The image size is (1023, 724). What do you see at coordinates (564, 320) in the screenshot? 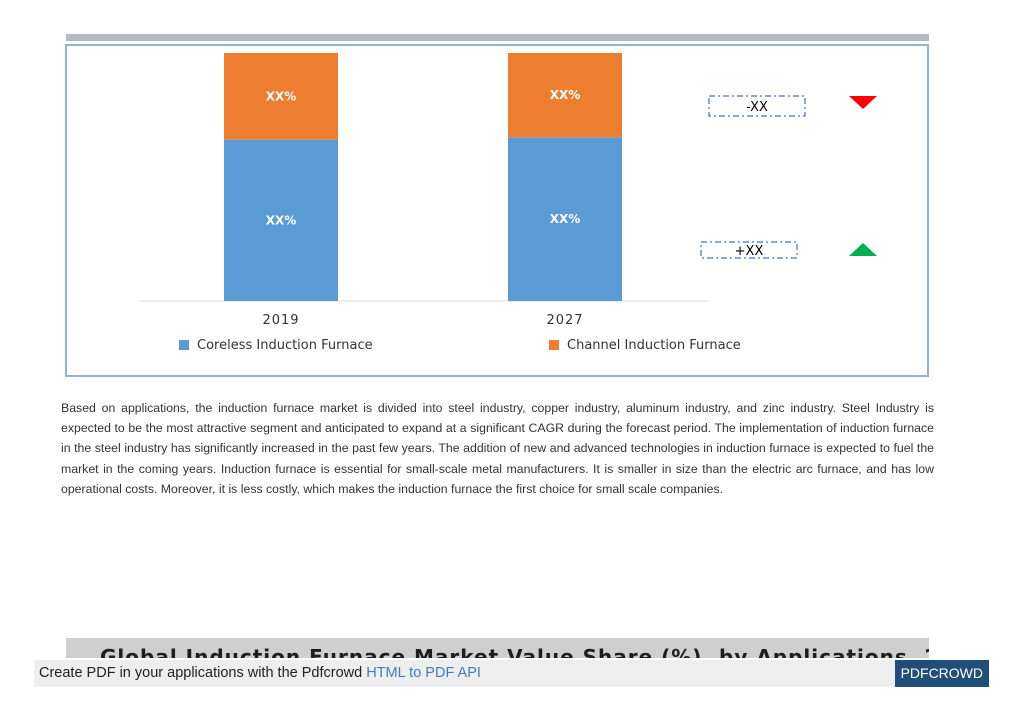
I see `x-tick-label: 2027` at bounding box center [564, 320].